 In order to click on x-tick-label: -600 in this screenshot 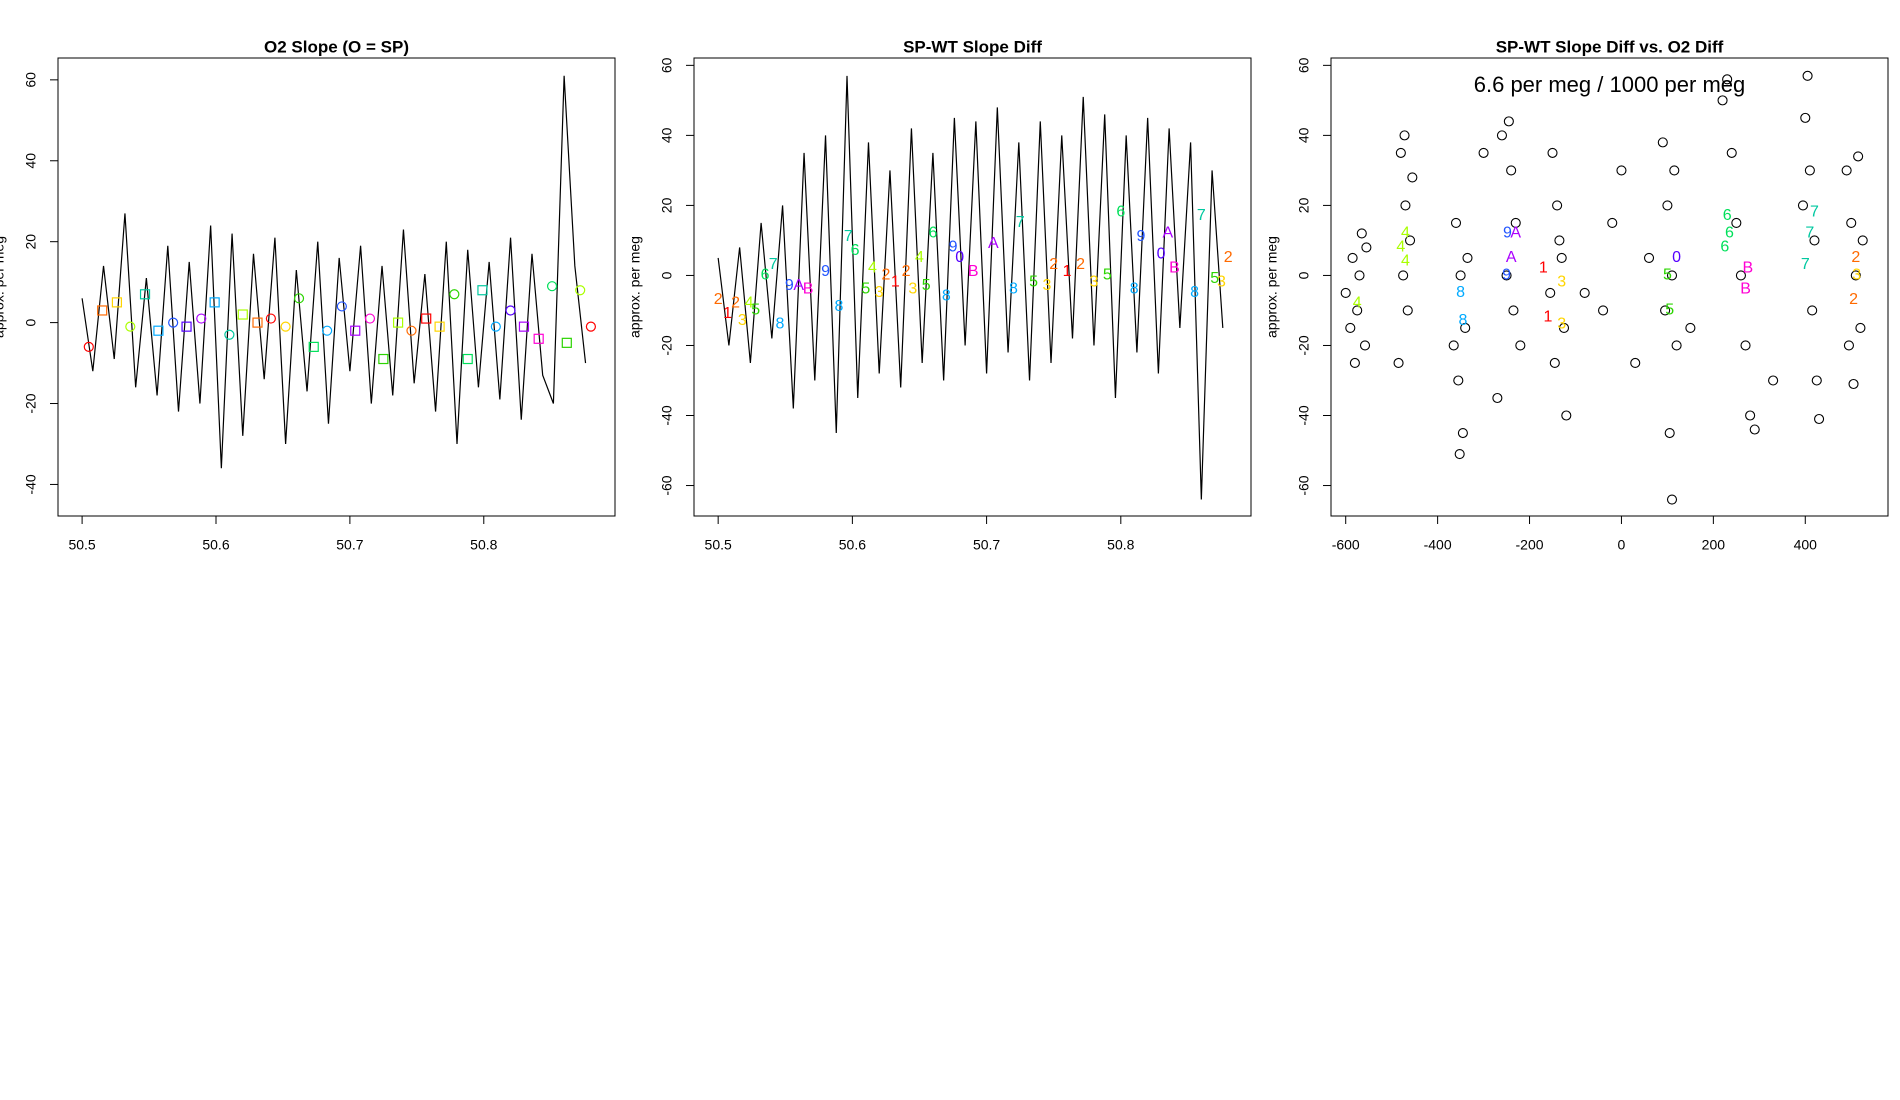, I will do `click(1346, 545)`.